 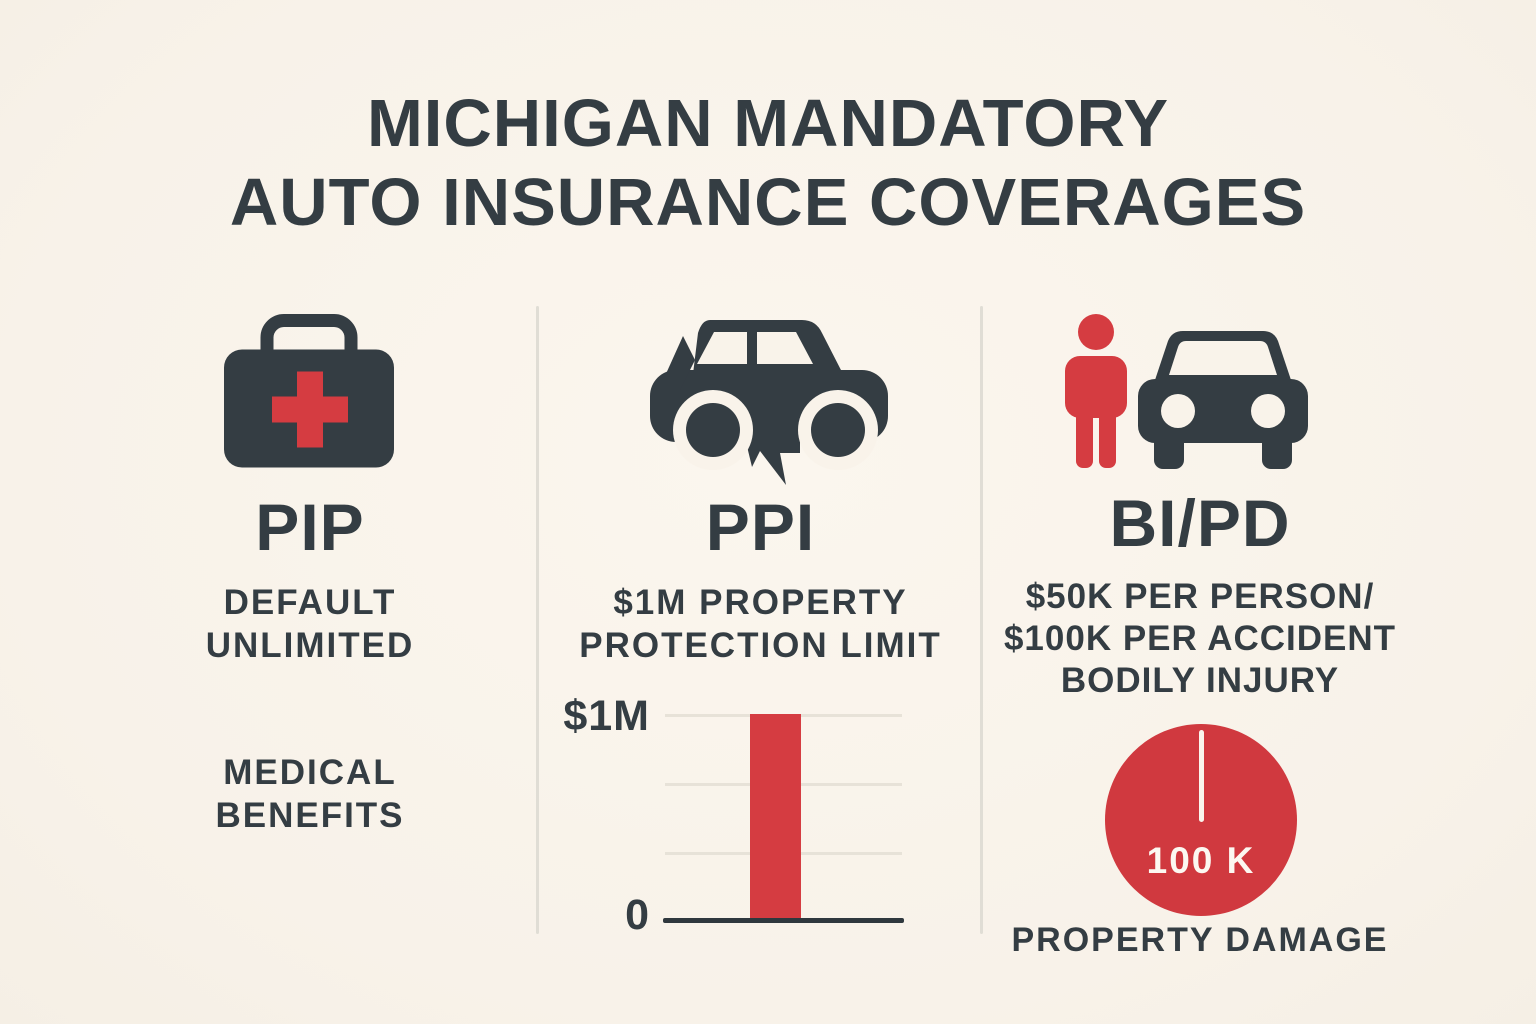 What do you see at coordinates (309, 391) in the screenshot?
I see `first-aid-kit-icon` at bounding box center [309, 391].